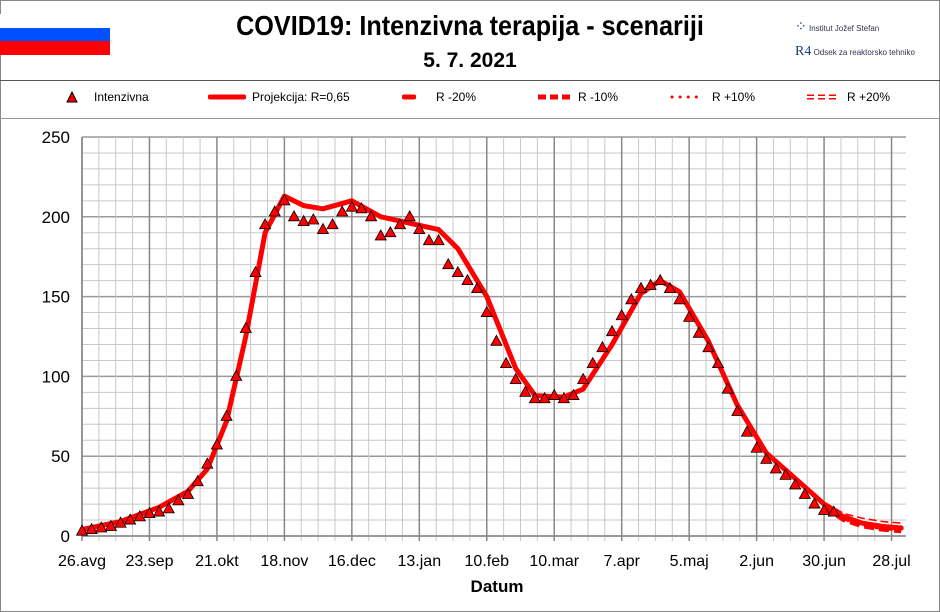  I want to click on x-tick-label: 13.jan, so click(420, 561).